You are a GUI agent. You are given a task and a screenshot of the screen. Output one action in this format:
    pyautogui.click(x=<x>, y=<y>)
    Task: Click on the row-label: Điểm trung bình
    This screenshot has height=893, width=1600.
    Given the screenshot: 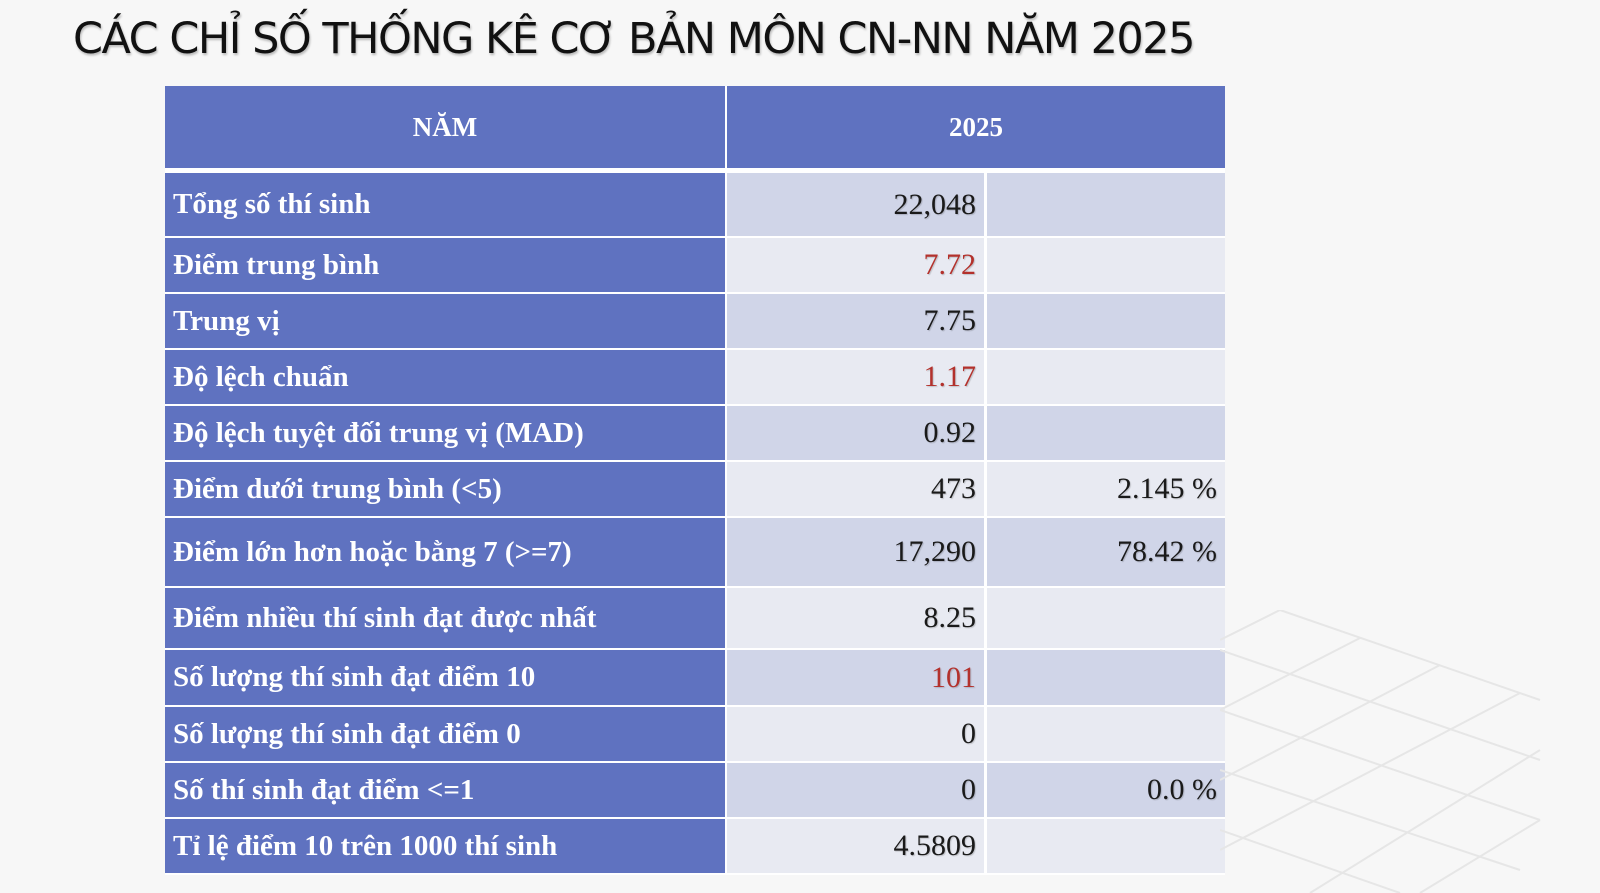 What is the action you would take?
    pyautogui.click(x=446, y=266)
    